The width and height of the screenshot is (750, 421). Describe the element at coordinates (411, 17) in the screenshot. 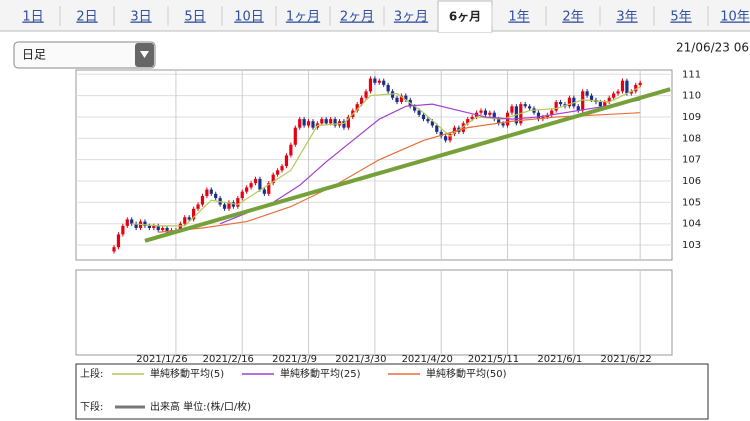

I see `tab: 3ヶ月` at that location.